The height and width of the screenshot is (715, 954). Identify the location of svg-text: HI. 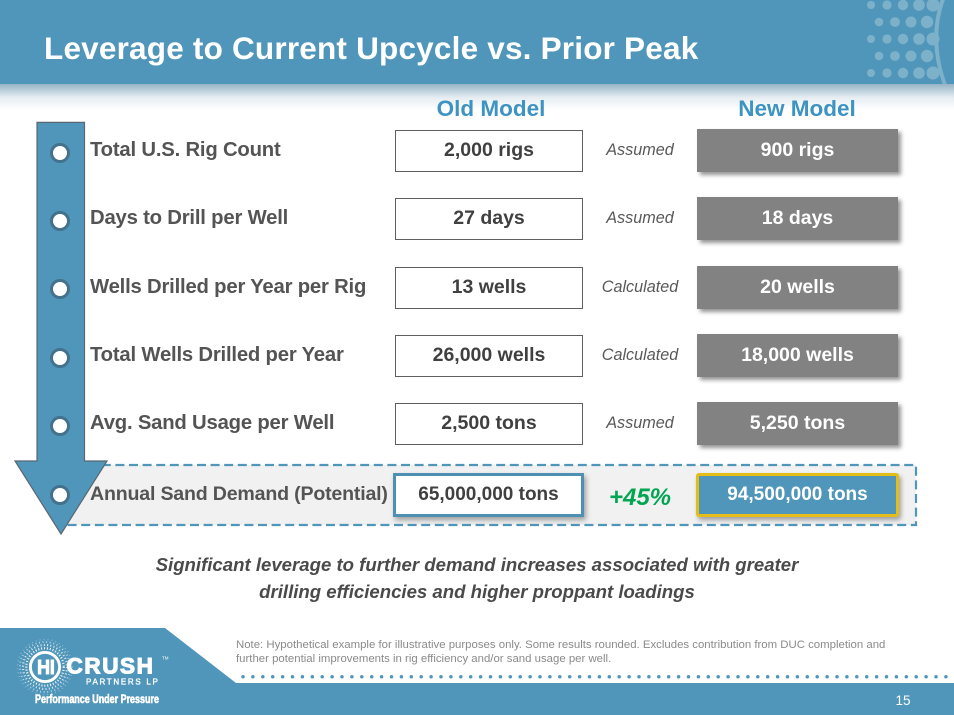
(46, 668).